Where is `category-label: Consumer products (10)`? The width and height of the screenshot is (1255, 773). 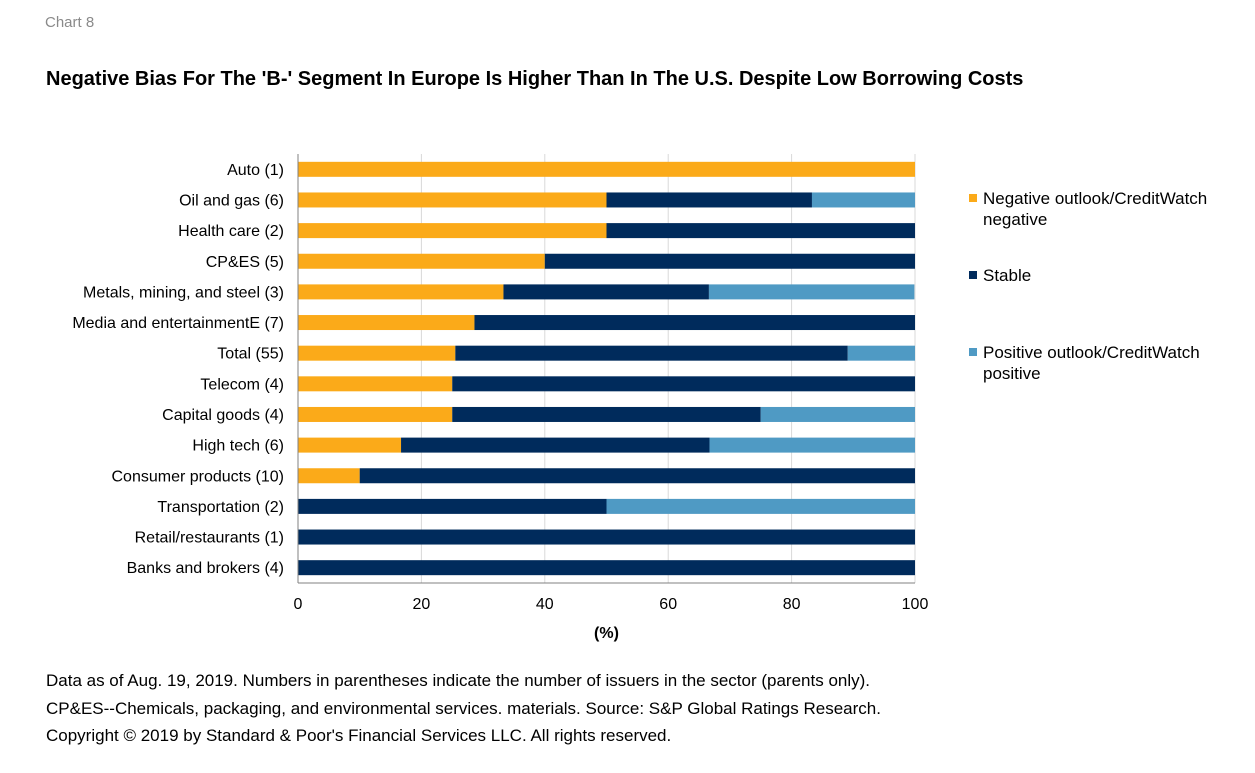 category-label: Consumer products (10) is located at coordinates (197, 476).